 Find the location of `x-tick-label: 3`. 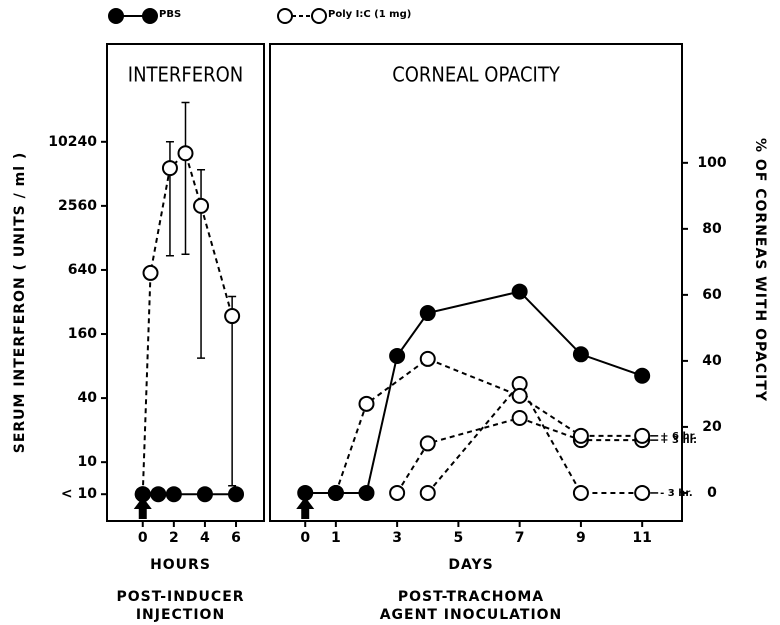

x-tick-label: 3 is located at coordinates (397, 538).